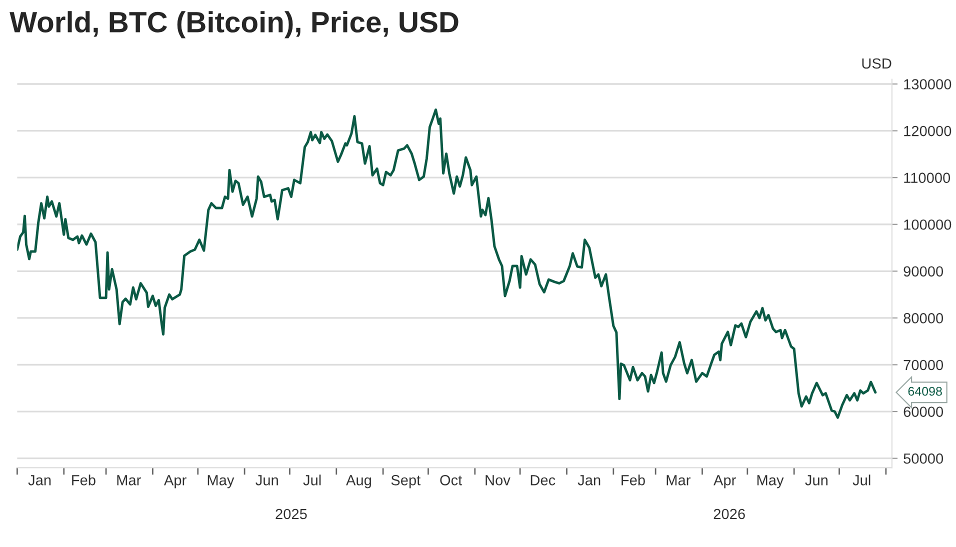 This screenshot has width=956, height=547. I want to click on y-tick-label: 50000, so click(924, 458).